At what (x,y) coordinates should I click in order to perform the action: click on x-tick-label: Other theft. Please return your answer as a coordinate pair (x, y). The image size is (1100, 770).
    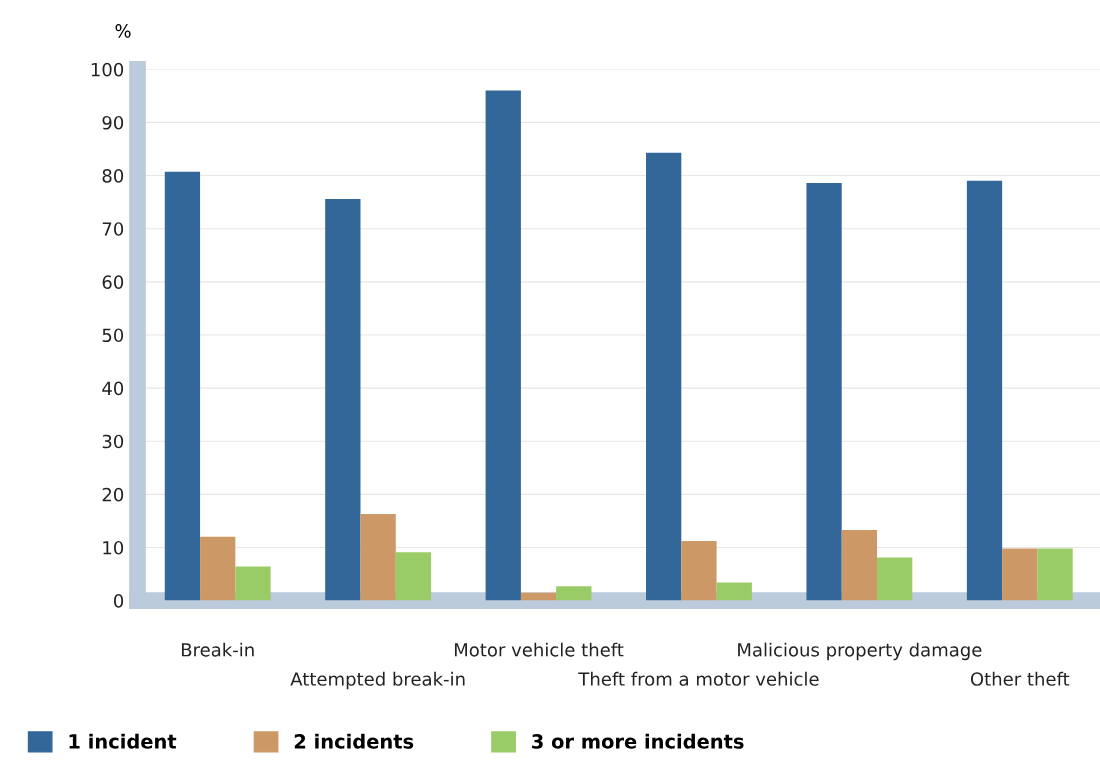
    Looking at the image, I should click on (1020, 678).